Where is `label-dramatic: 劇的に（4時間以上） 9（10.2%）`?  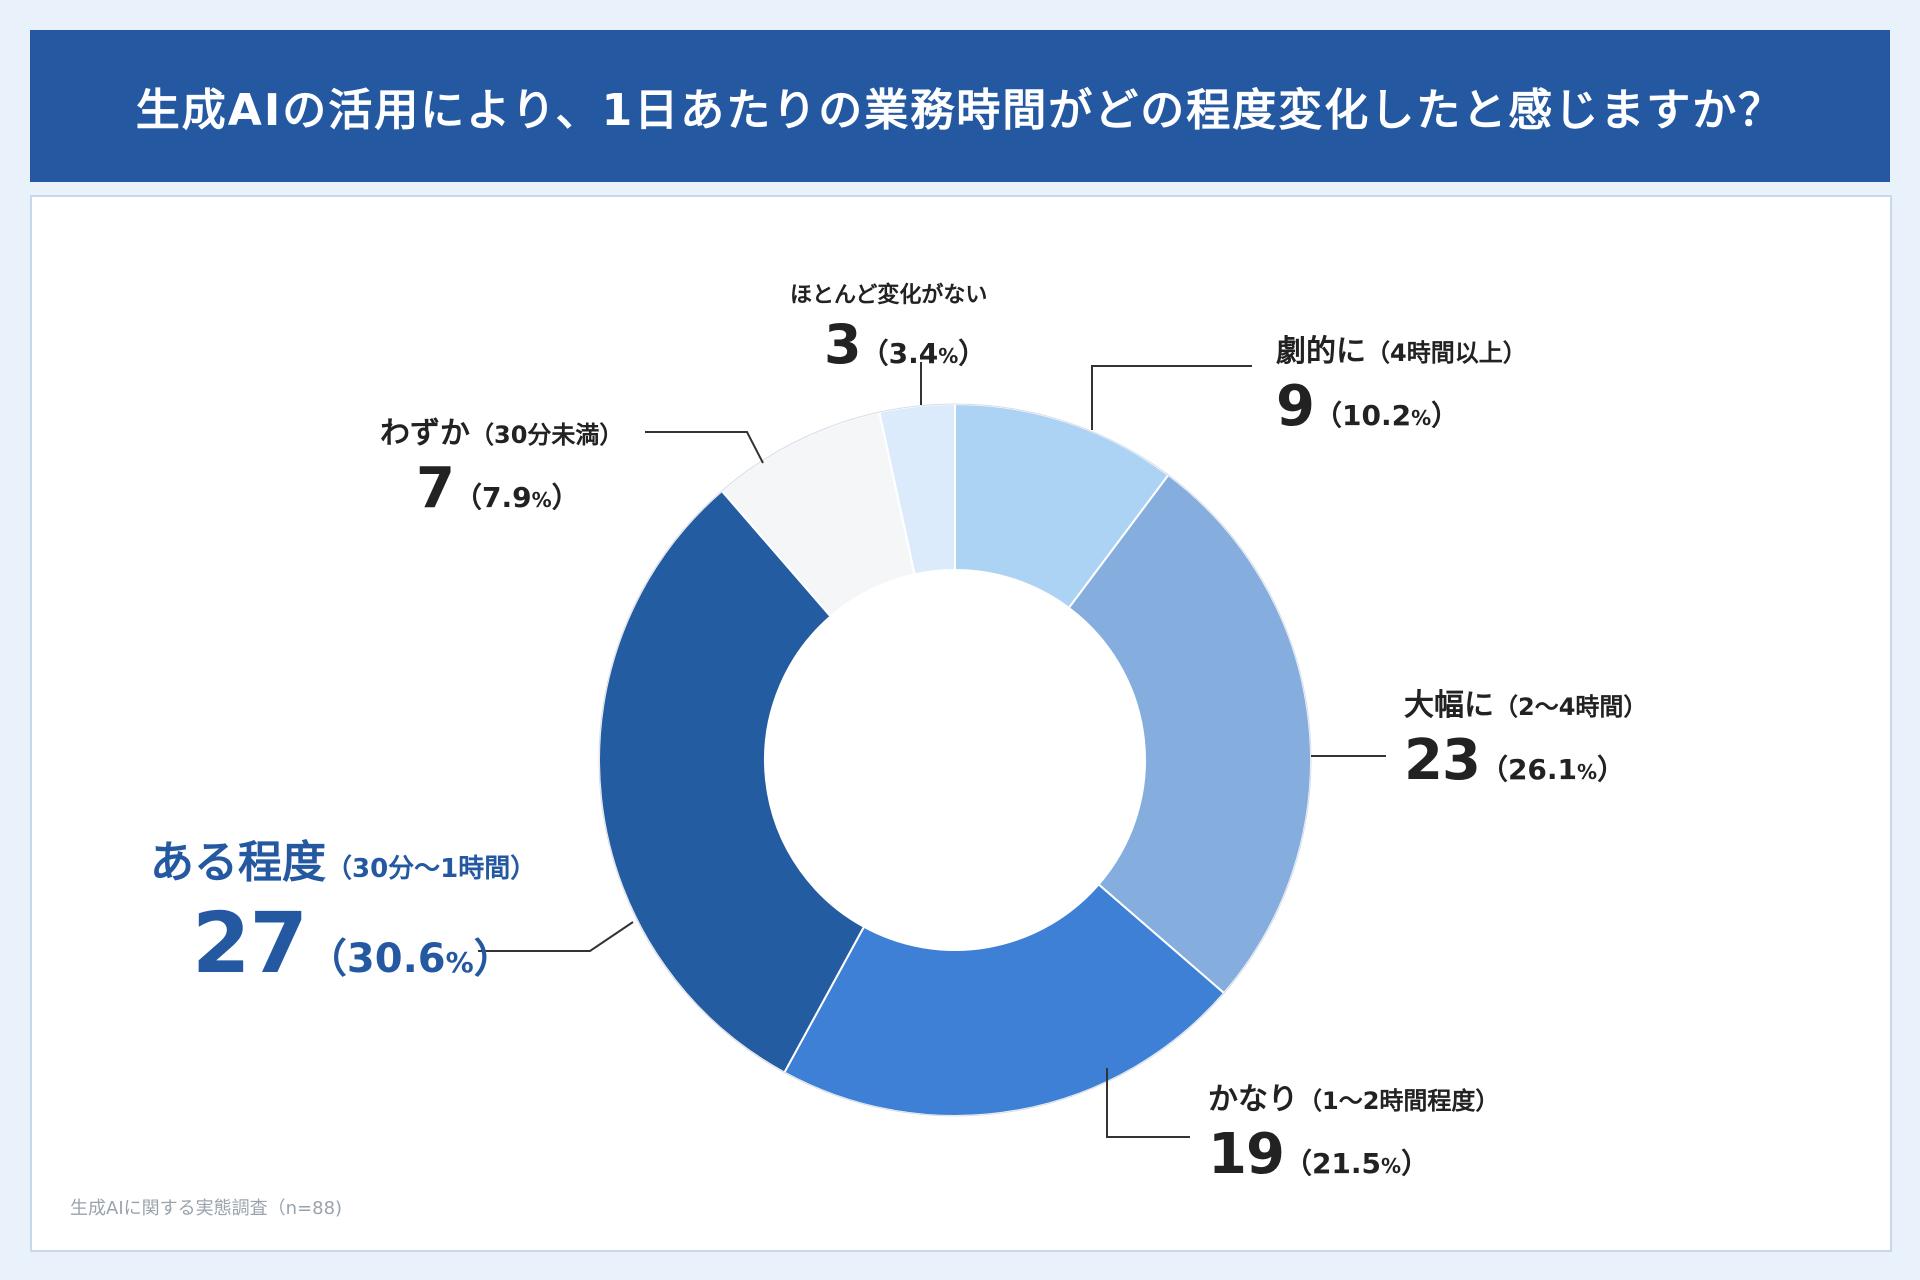 label-dramatic: 劇的に（4時間以上） 9（10.2%） is located at coordinates (1401, 386).